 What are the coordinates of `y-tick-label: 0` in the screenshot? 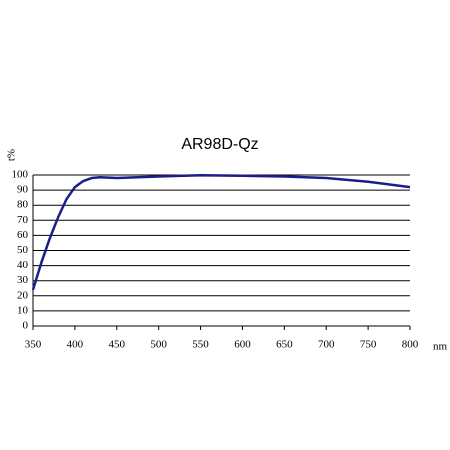 It's located at (26, 326).